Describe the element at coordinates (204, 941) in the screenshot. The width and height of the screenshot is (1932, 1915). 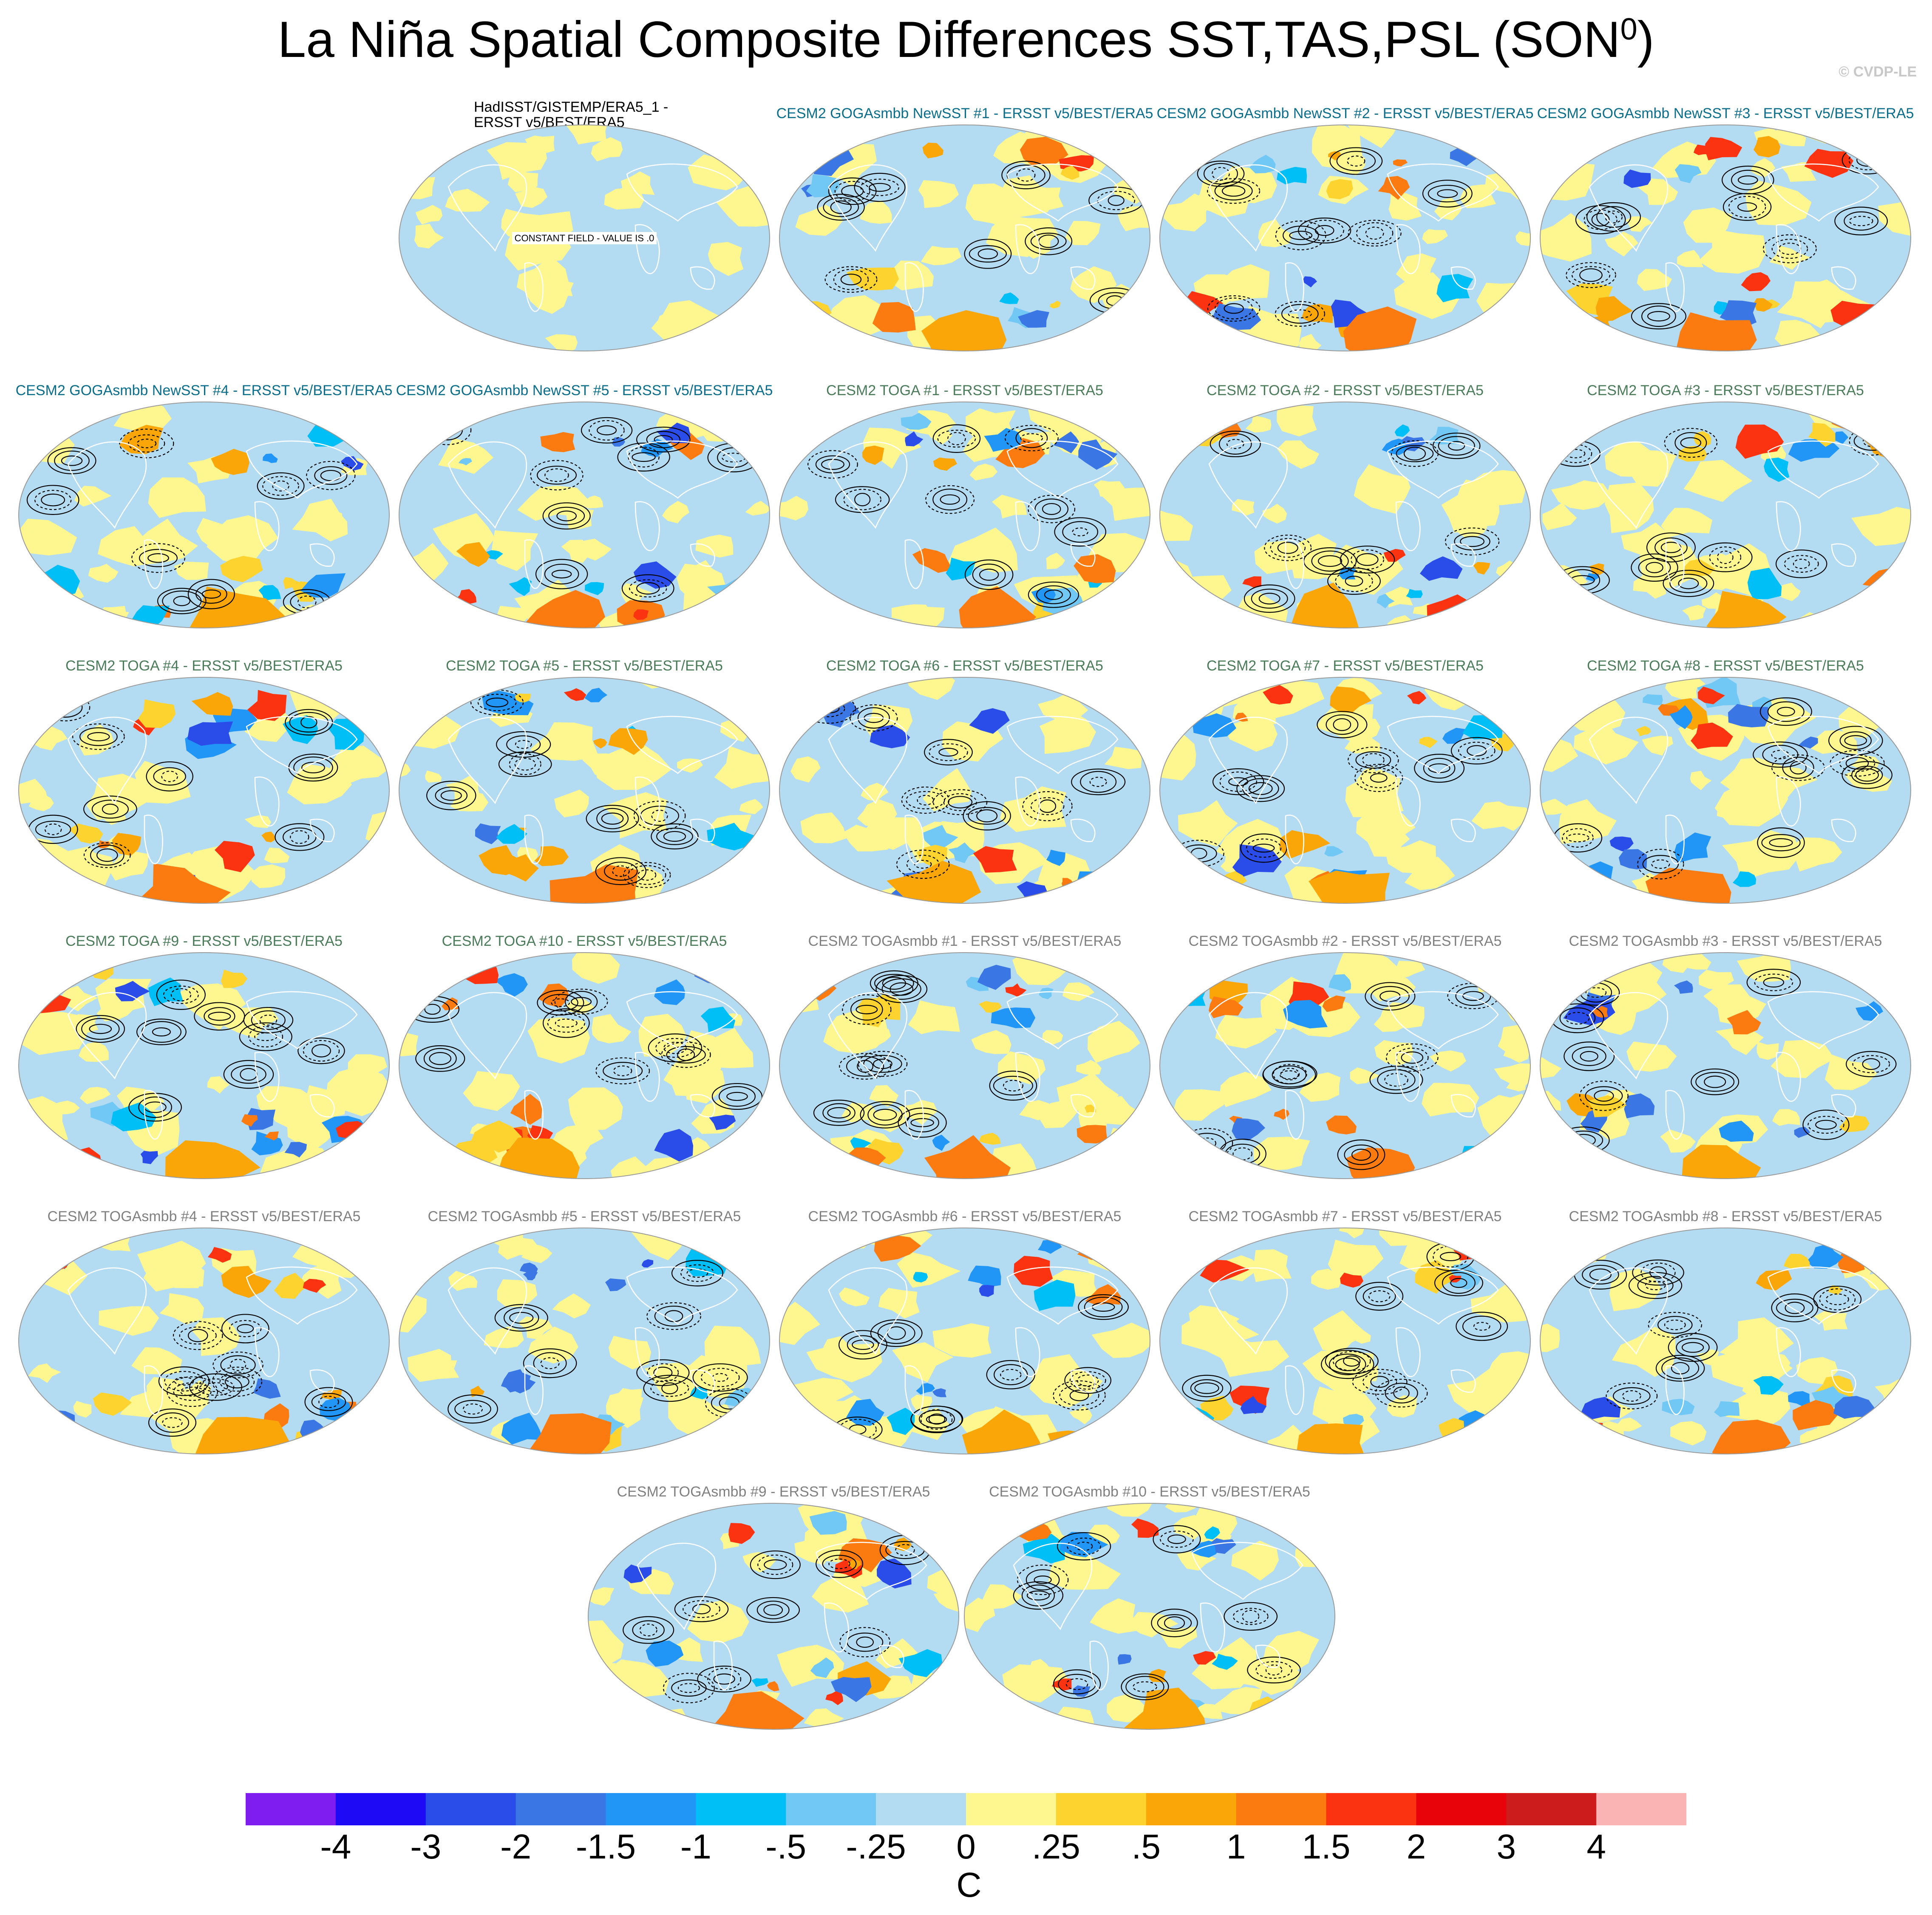
I see `panel-title: CESM2 TOGA #9 - ERSST v5/BEST/ERA5` at that location.